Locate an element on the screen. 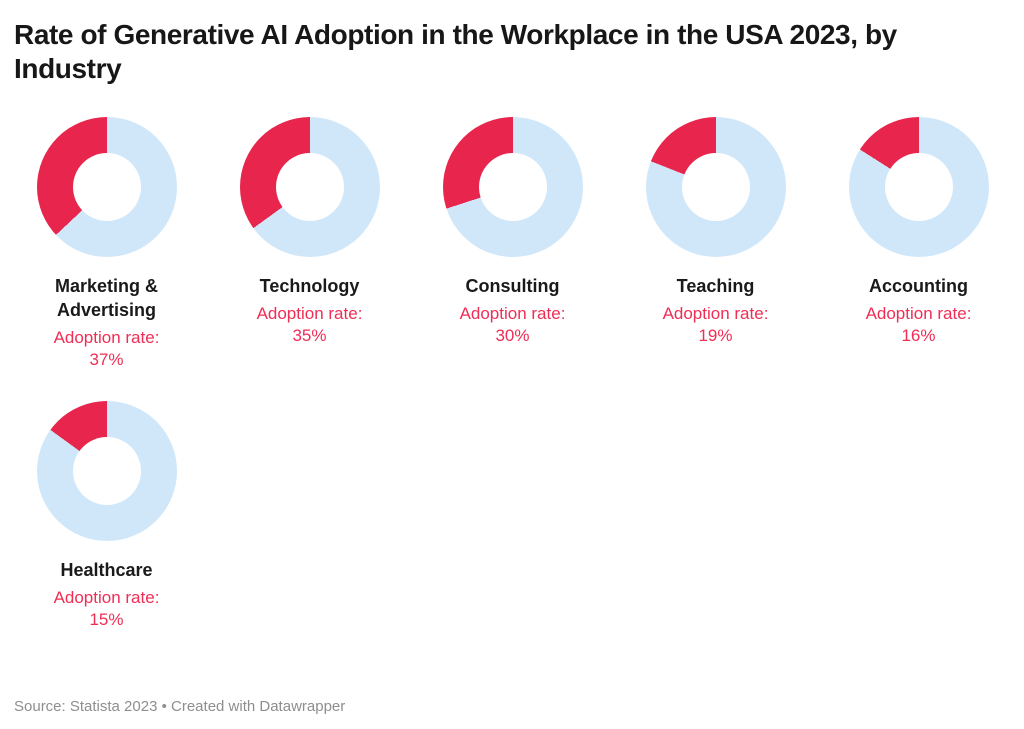  donut-card: Marketing & Advertising Adoption rate: 37% is located at coordinates (106, 244).